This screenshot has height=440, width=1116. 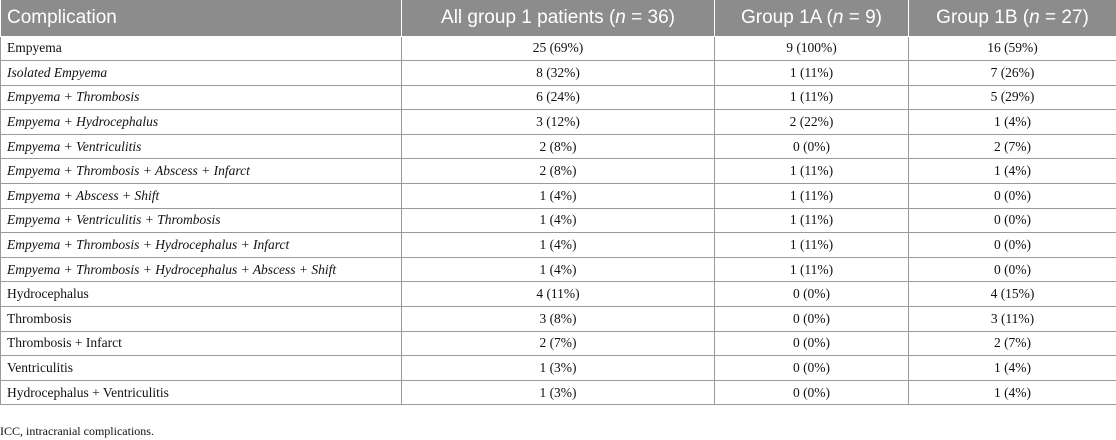 I want to click on table-row: Empyema 25 (69%) 9 (100%) 16 (59%), so click(x=558, y=48).